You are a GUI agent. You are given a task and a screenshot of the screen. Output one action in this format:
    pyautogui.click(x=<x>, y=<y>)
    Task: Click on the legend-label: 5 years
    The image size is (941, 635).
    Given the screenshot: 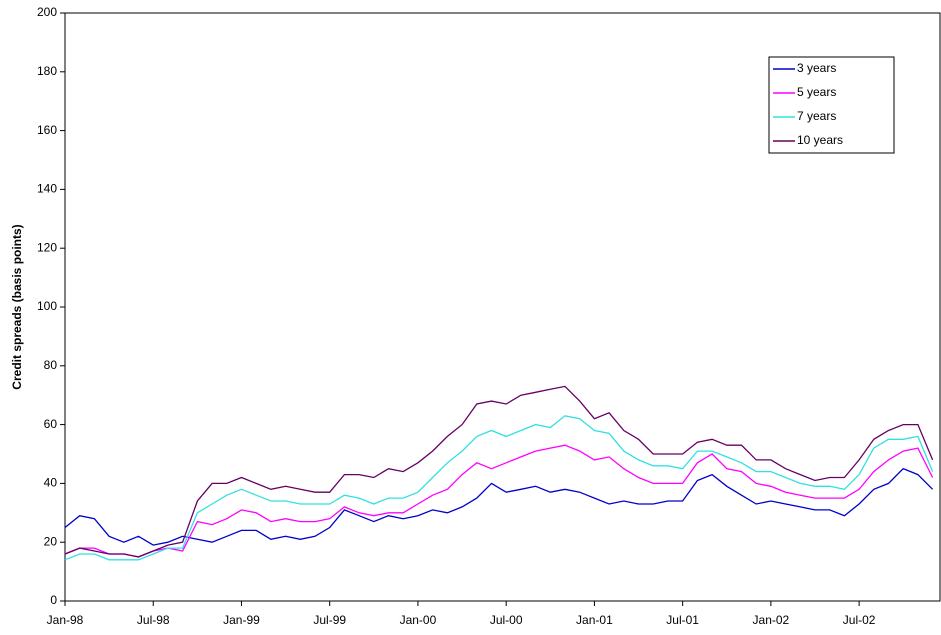 What is the action you would take?
    pyautogui.click(x=816, y=92)
    